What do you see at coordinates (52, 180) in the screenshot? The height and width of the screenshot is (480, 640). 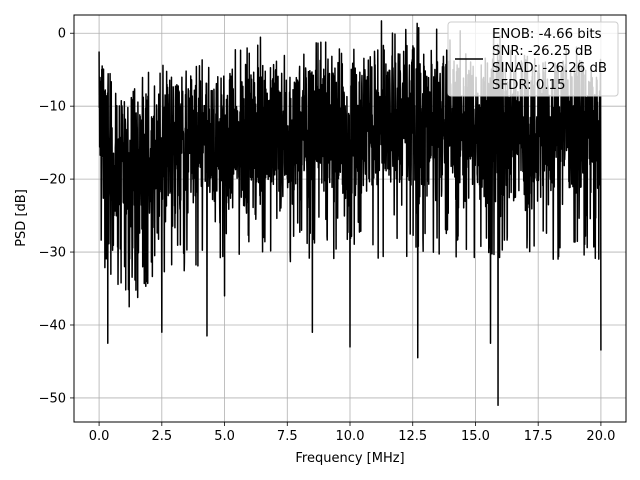 I see `y-tick-label: −20` at bounding box center [52, 180].